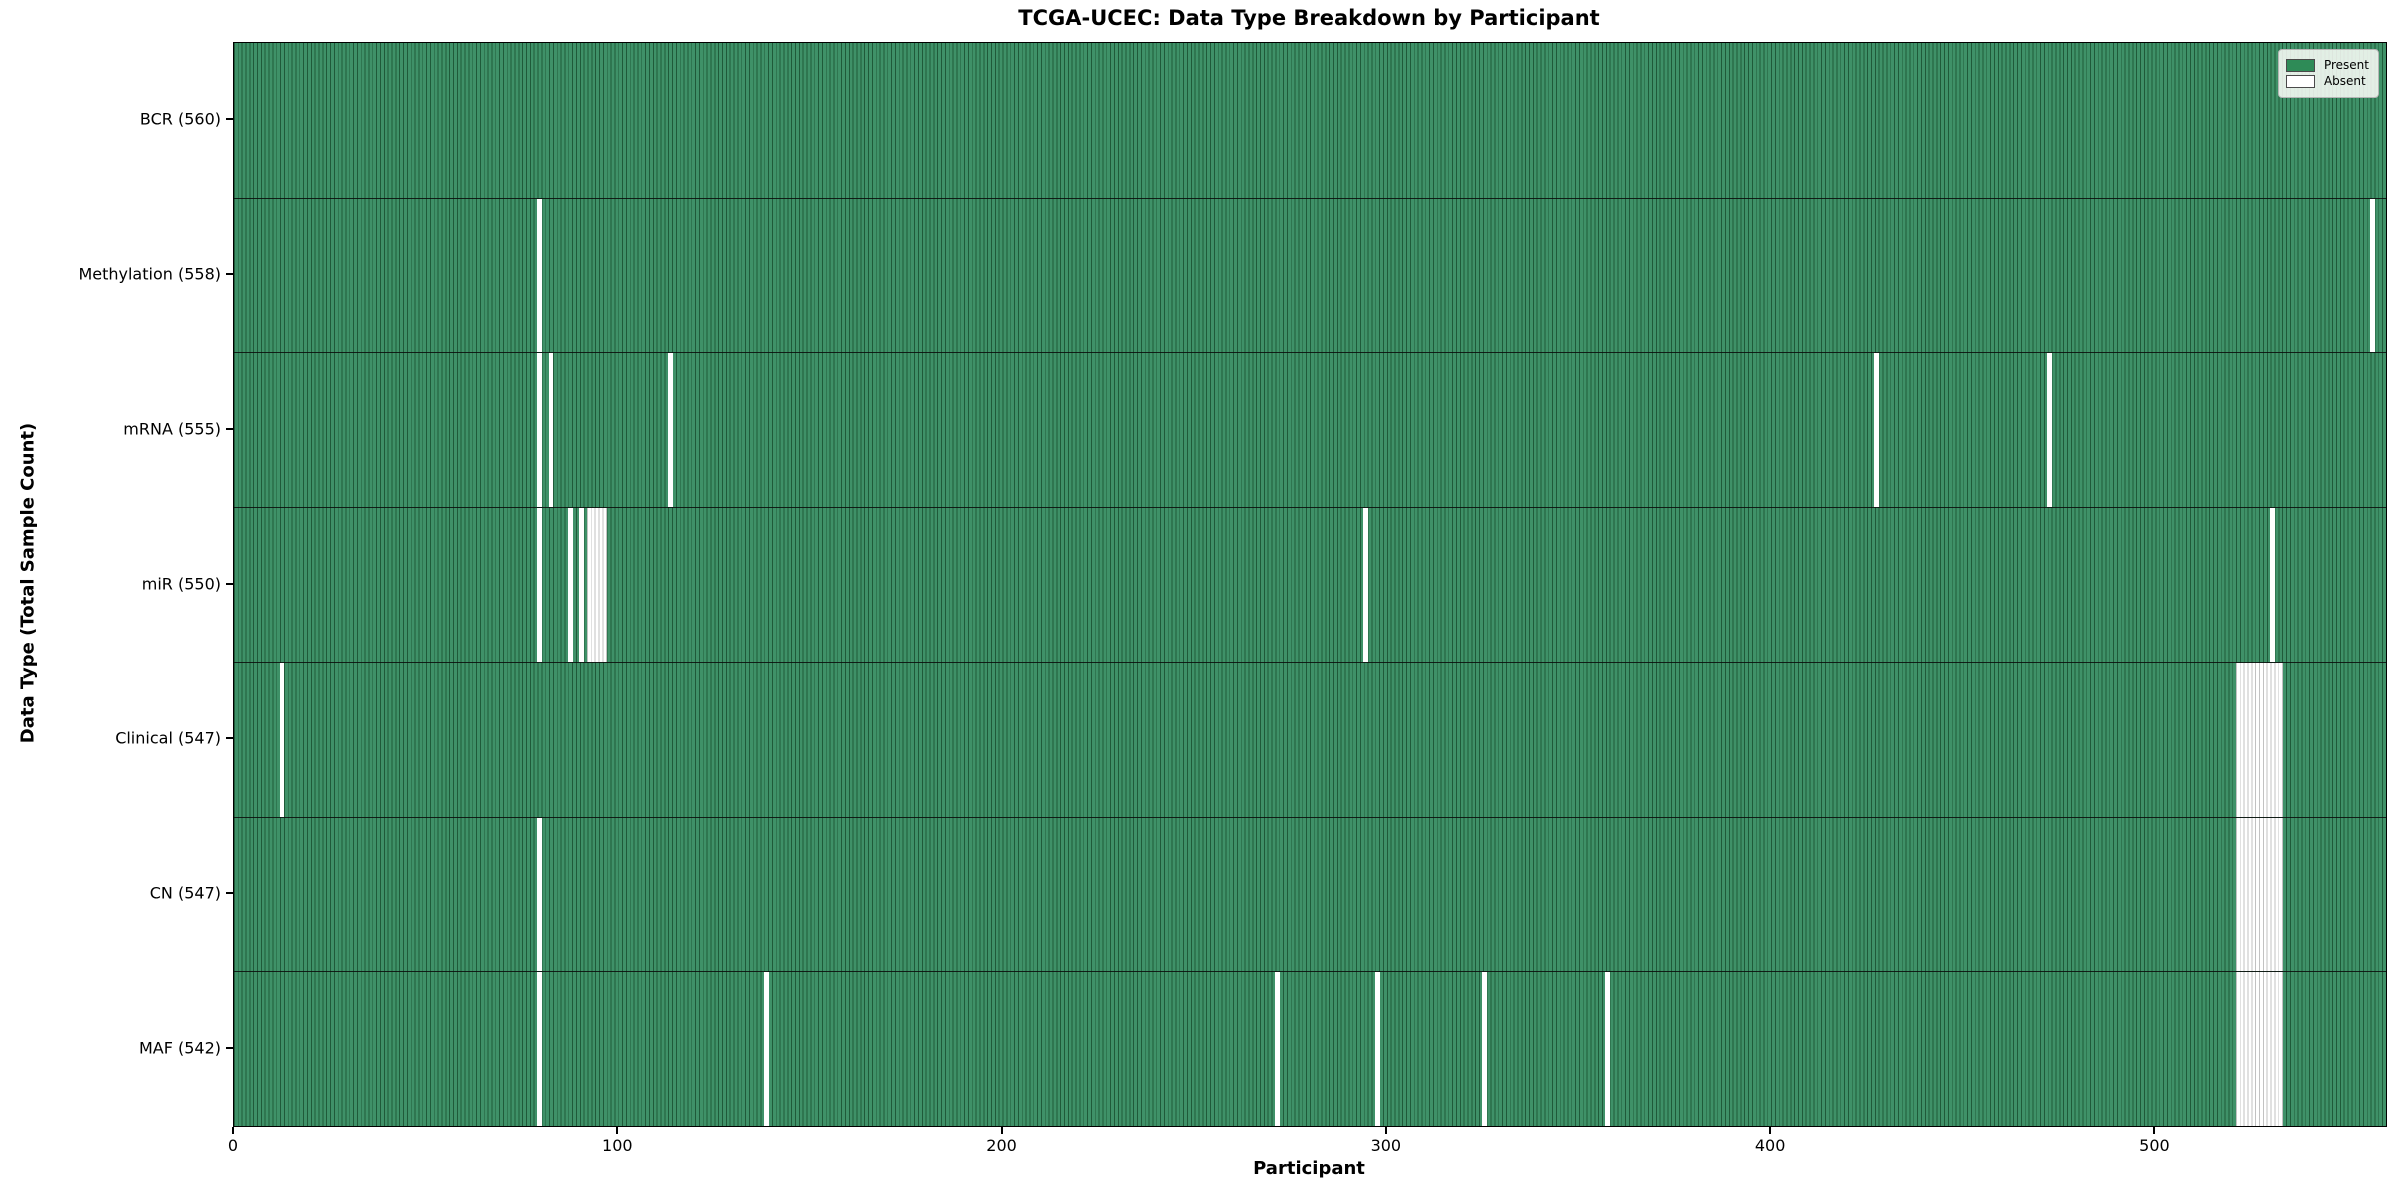 Image resolution: width=2400 pixels, height=1200 pixels. What do you see at coordinates (1770, 1145) in the screenshot?
I see `x-tick-label: 400` at bounding box center [1770, 1145].